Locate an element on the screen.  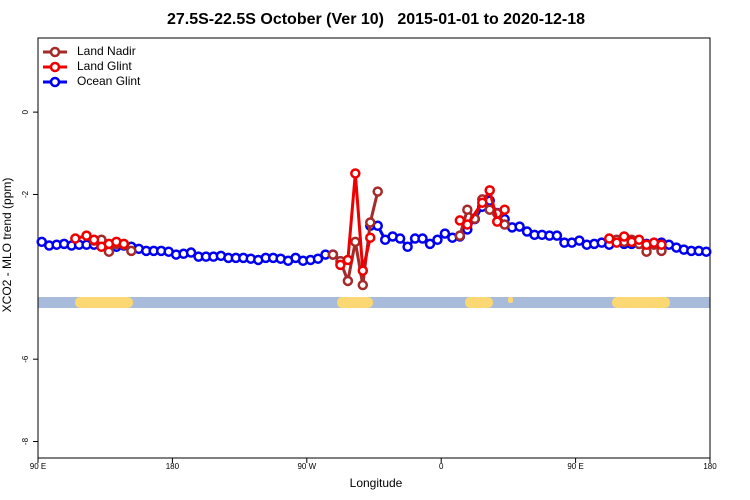
y-tick-label: -2 is located at coordinates (25, 194).